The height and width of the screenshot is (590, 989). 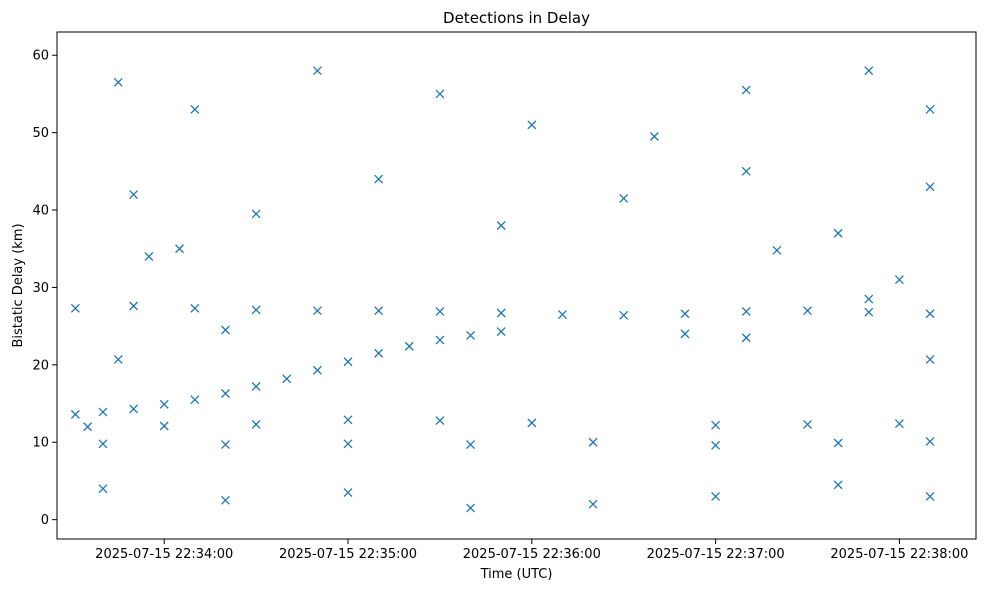 I want to click on x-axis-title: Time (UTC), so click(x=516, y=574).